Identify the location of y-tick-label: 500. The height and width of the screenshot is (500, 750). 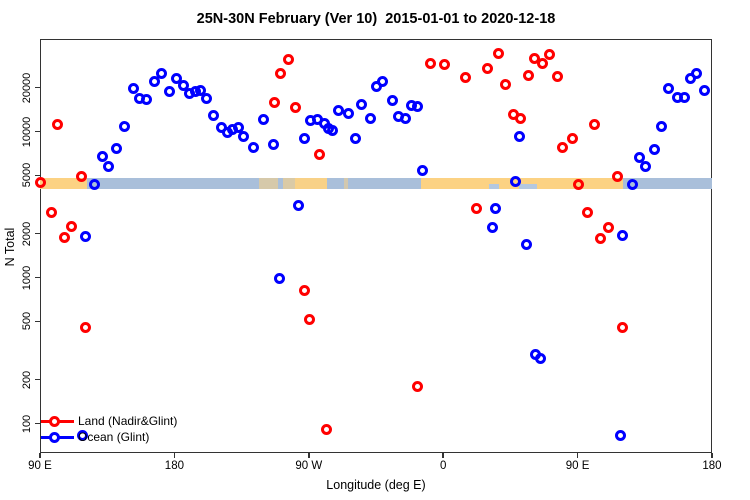
(27, 321).